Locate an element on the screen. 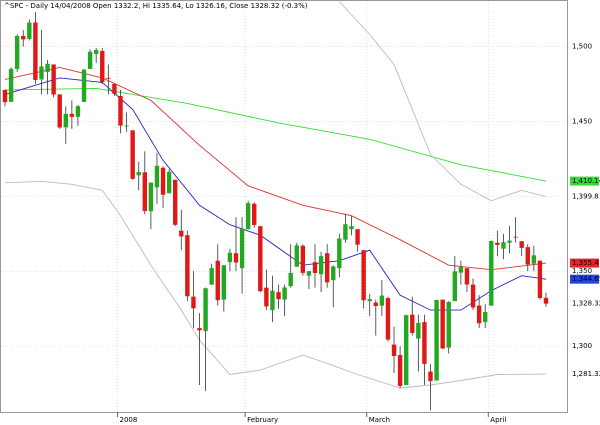 Image resolution: width=600 pixels, height=425 pixels. x-tick-label: March is located at coordinates (379, 420).